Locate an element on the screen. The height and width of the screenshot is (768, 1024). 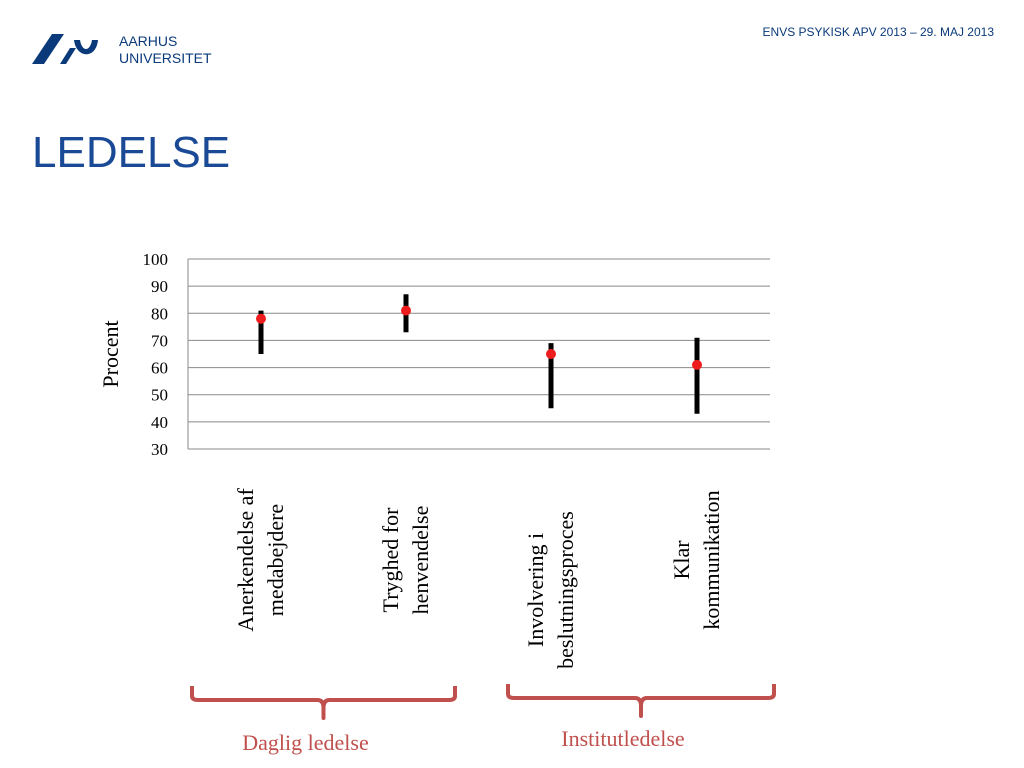
y-tick-label: 50 is located at coordinates (159, 395).